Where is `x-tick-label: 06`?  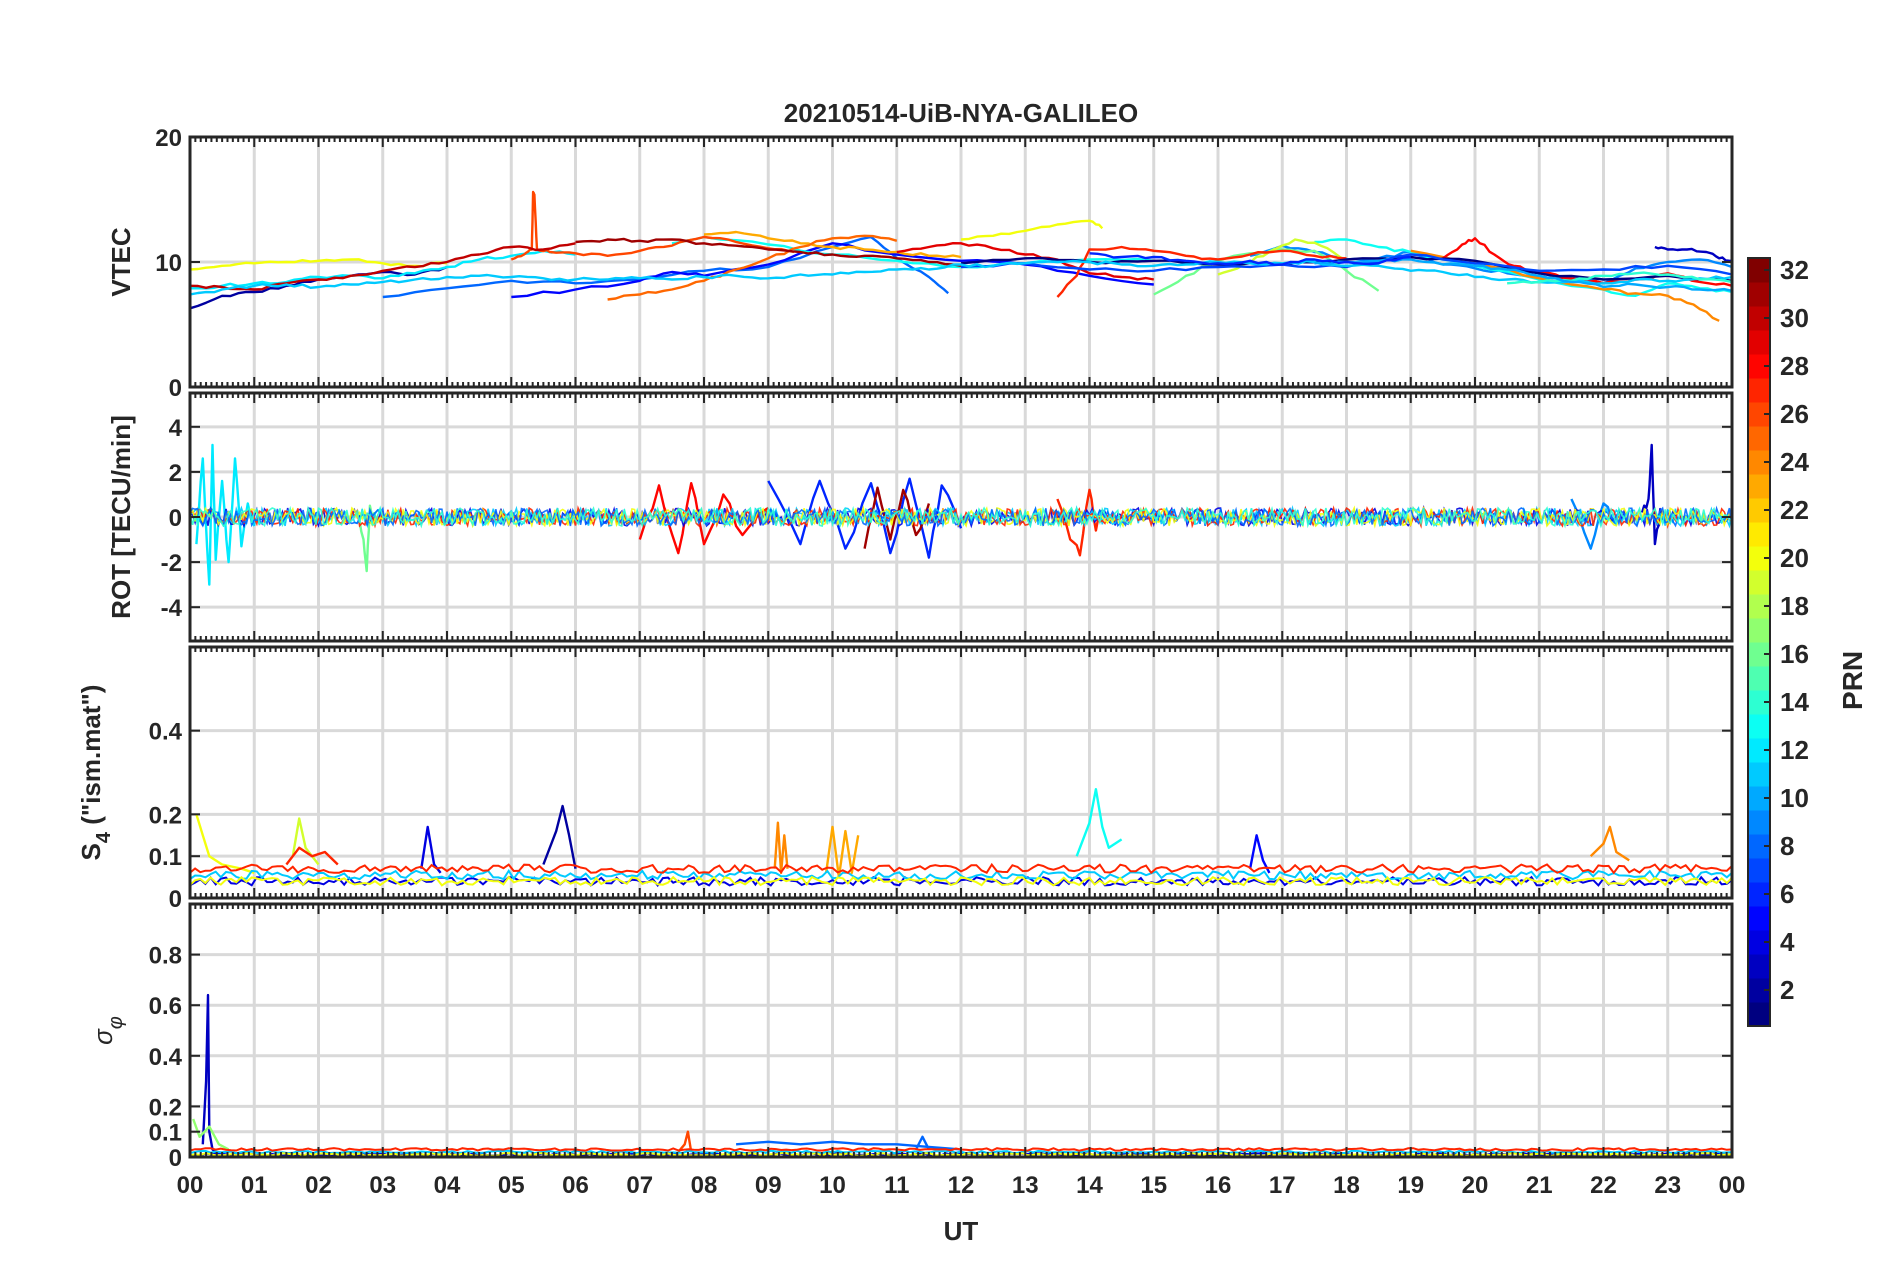
x-tick-label: 06 is located at coordinates (575, 1185).